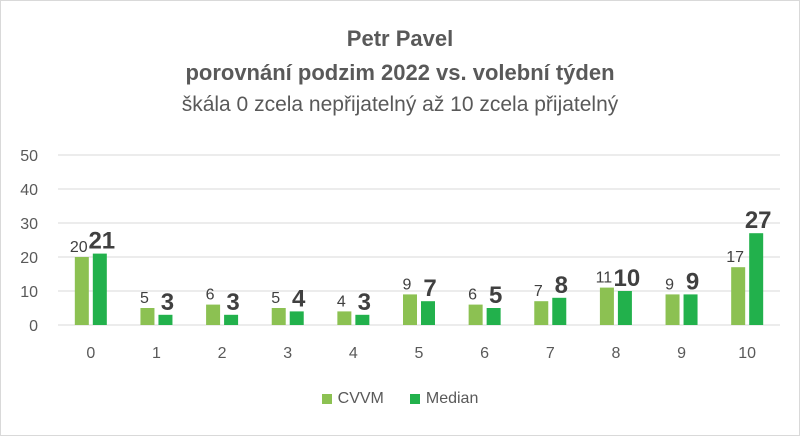  What do you see at coordinates (287, 353) in the screenshot?
I see `x-tick-label: 3` at bounding box center [287, 353].